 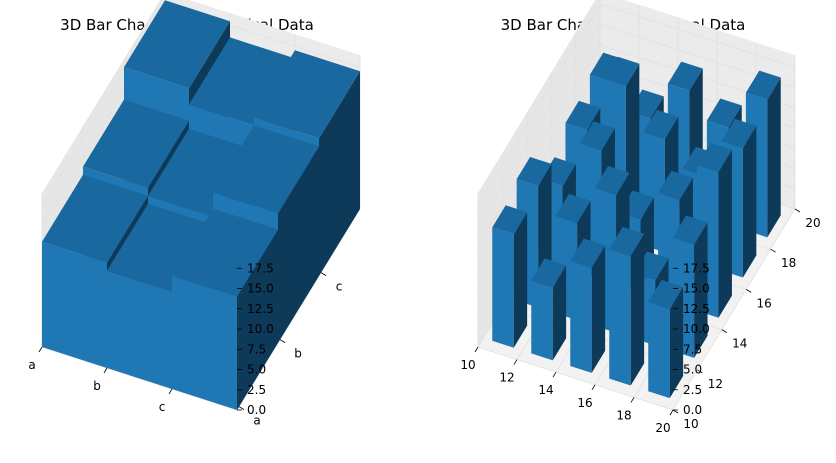 What do you see at coordinates (545, 390) in the screenshot?
I see `x-tick-label: 14` at bounding box center [545, 390].